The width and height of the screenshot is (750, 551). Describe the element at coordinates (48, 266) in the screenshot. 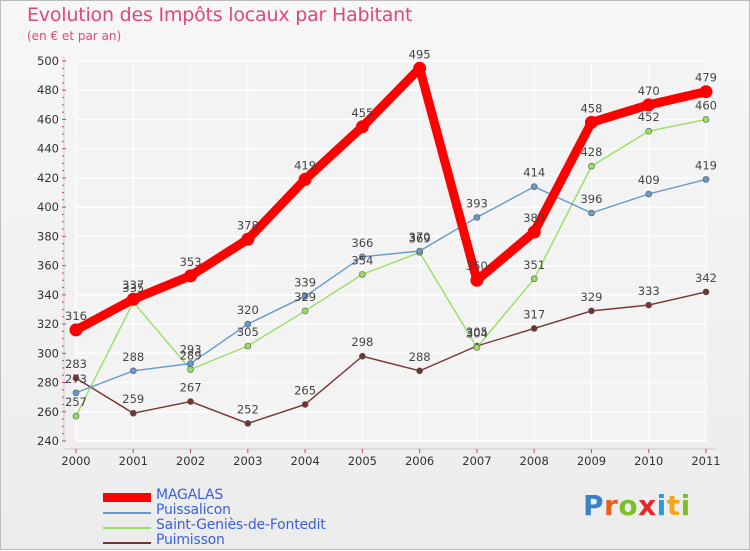

I see `y-tick-label: 360` at that location.